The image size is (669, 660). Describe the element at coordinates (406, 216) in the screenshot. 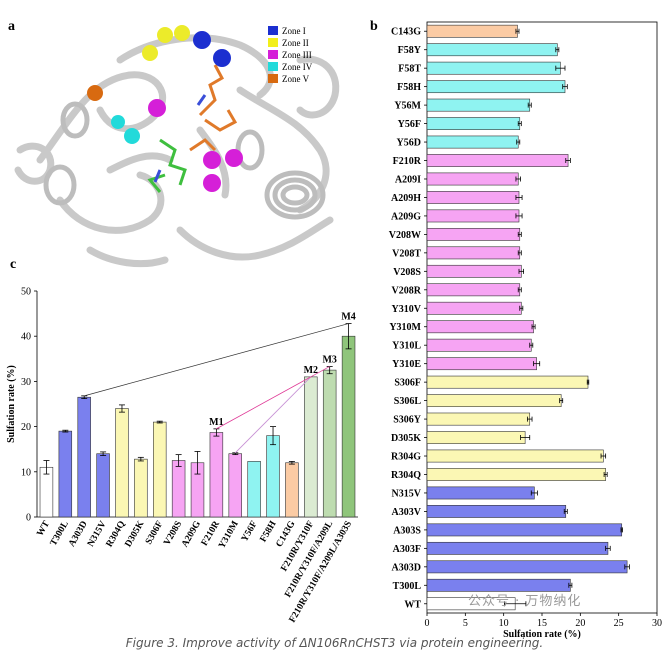

I see `category-label: A209G` at that location.